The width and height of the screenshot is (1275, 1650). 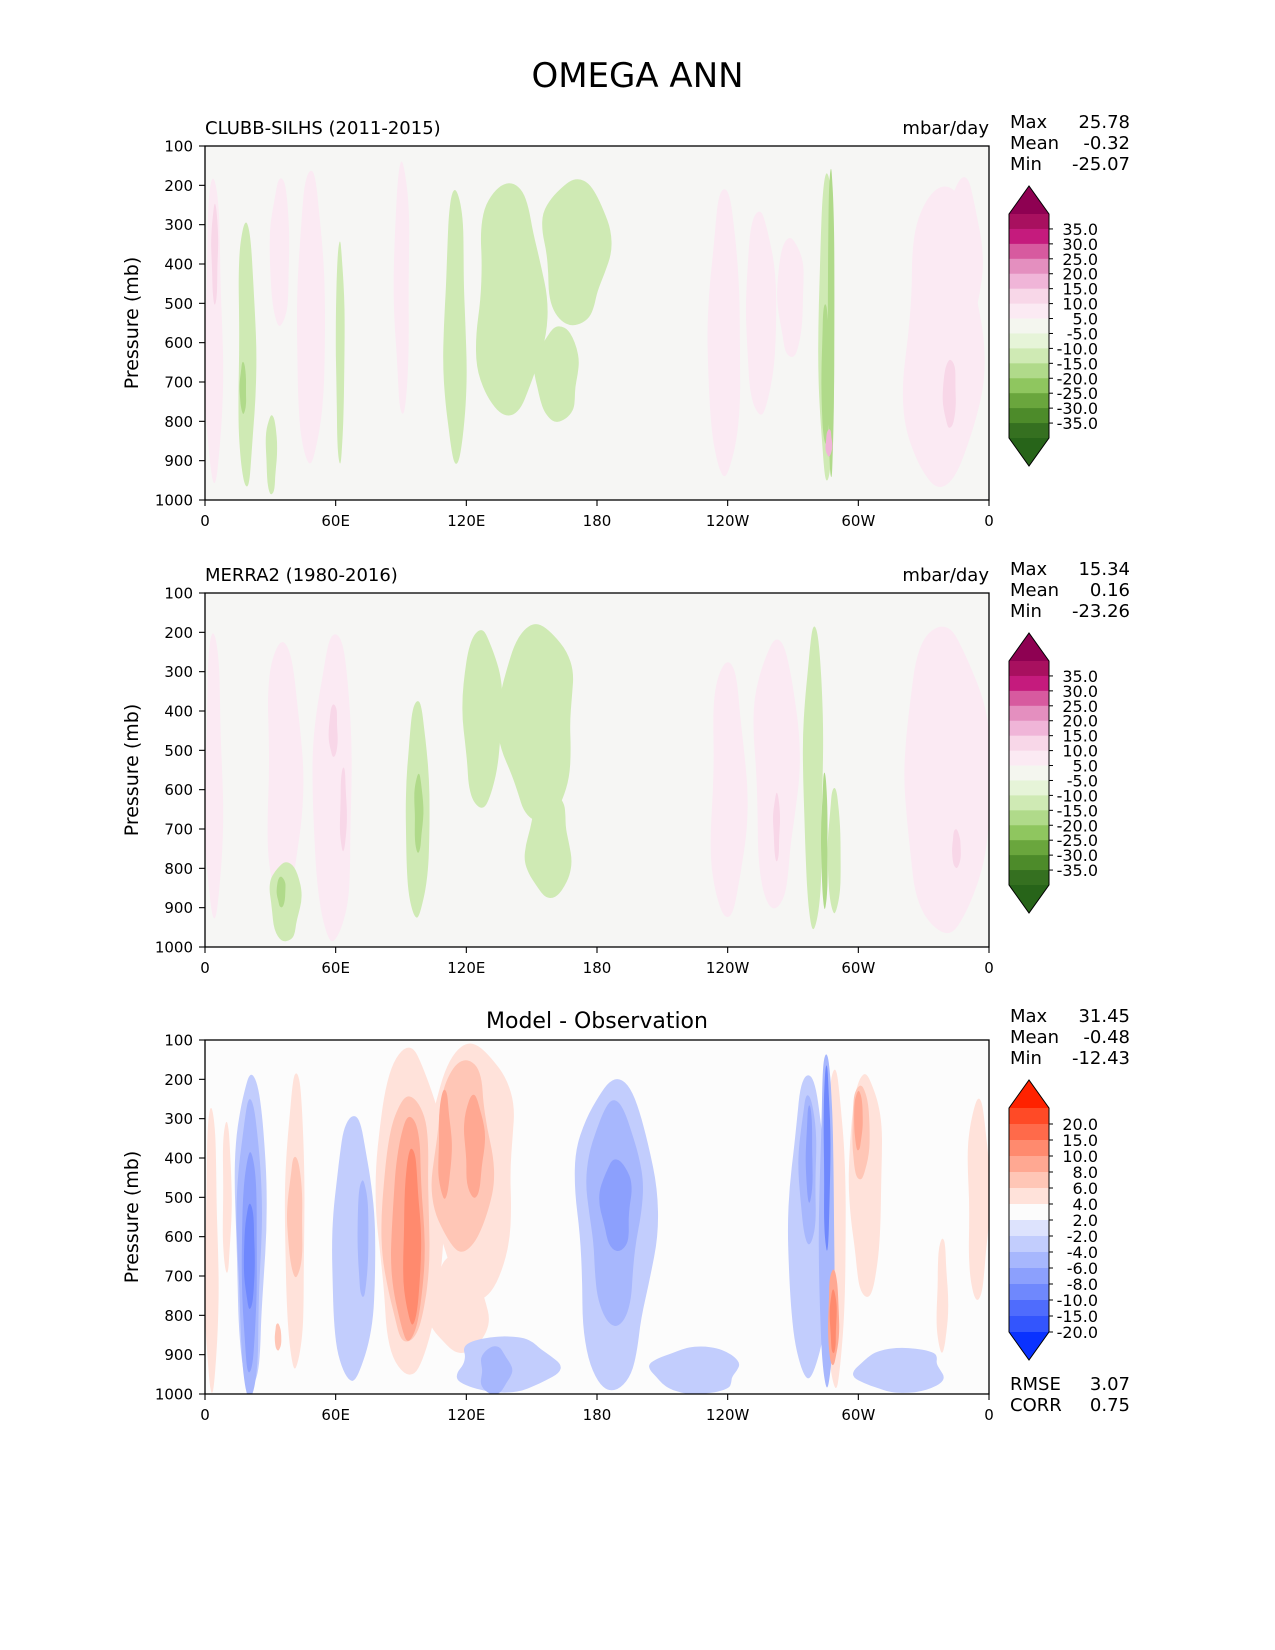 I want to click on colorbar-tick-label: 25.0, so click(x=1080, y=706).